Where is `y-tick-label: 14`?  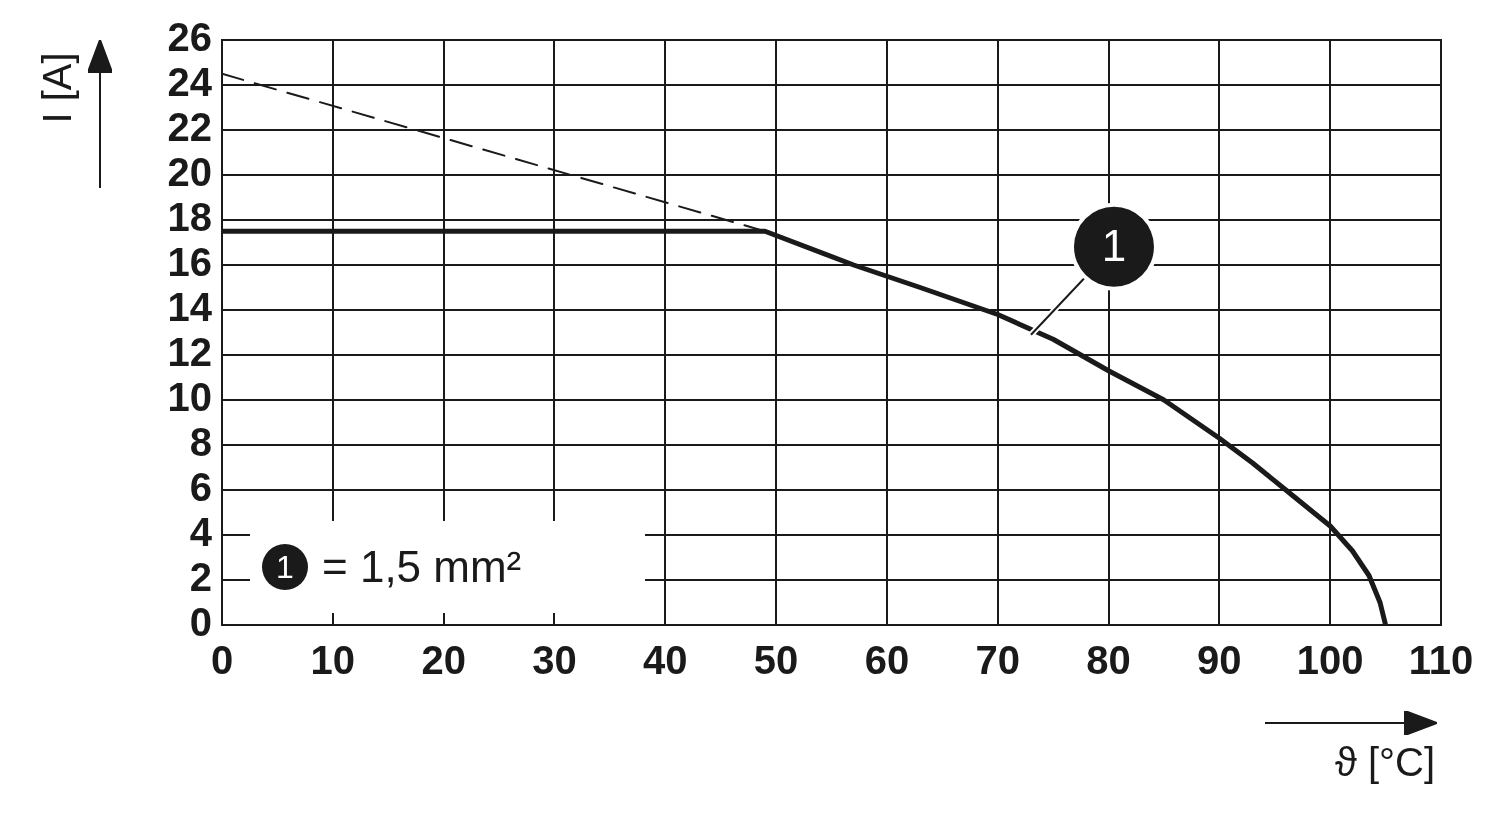
y-tick-label: 14 is located at coordinates (190, 307).